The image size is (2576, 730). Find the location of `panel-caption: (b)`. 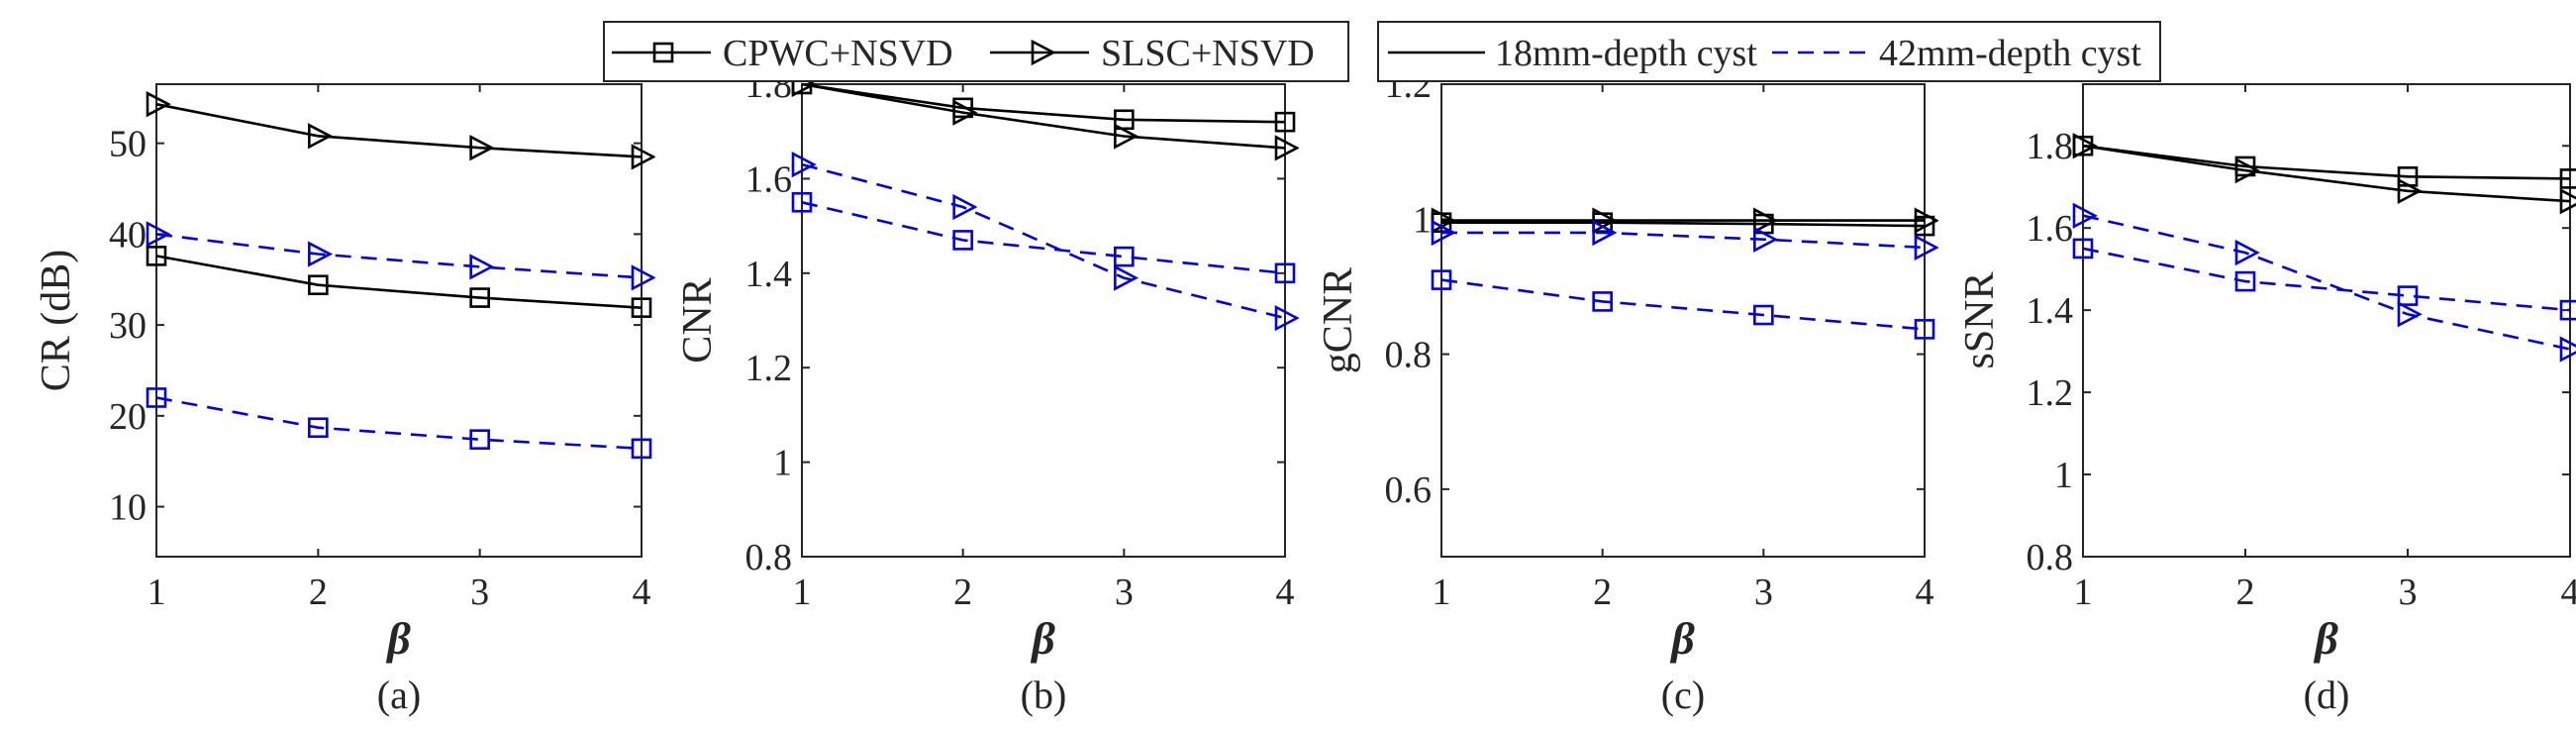

panel-caption: (b) is located at coordinates (1044, 695).